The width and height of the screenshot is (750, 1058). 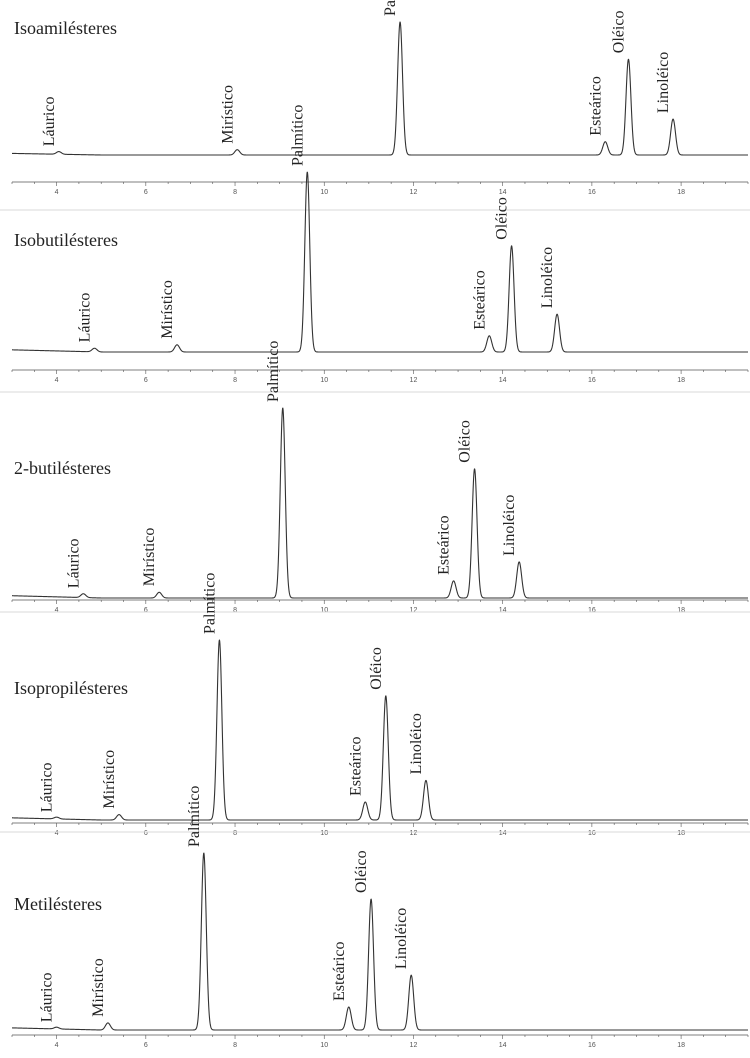 I want to click on panel-title: Isobutilésteres, so click(x=66, y=240).